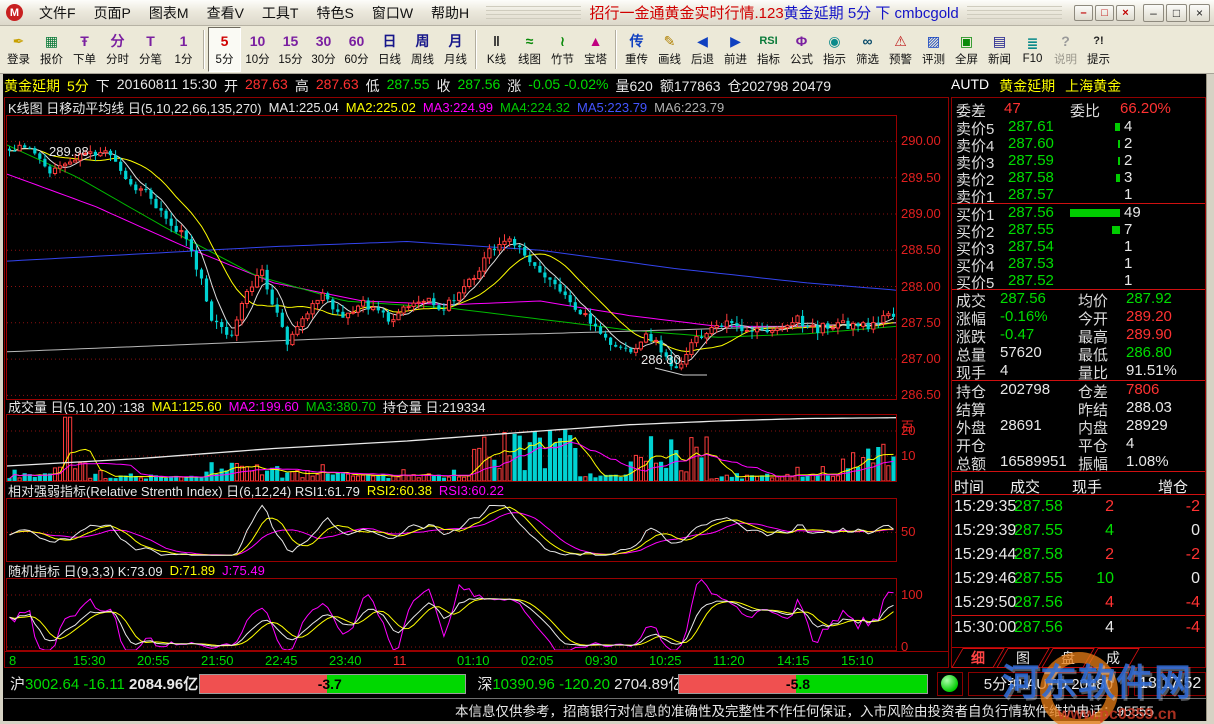  I want to click on menu-item-3: 图表M, so click(168, 12).